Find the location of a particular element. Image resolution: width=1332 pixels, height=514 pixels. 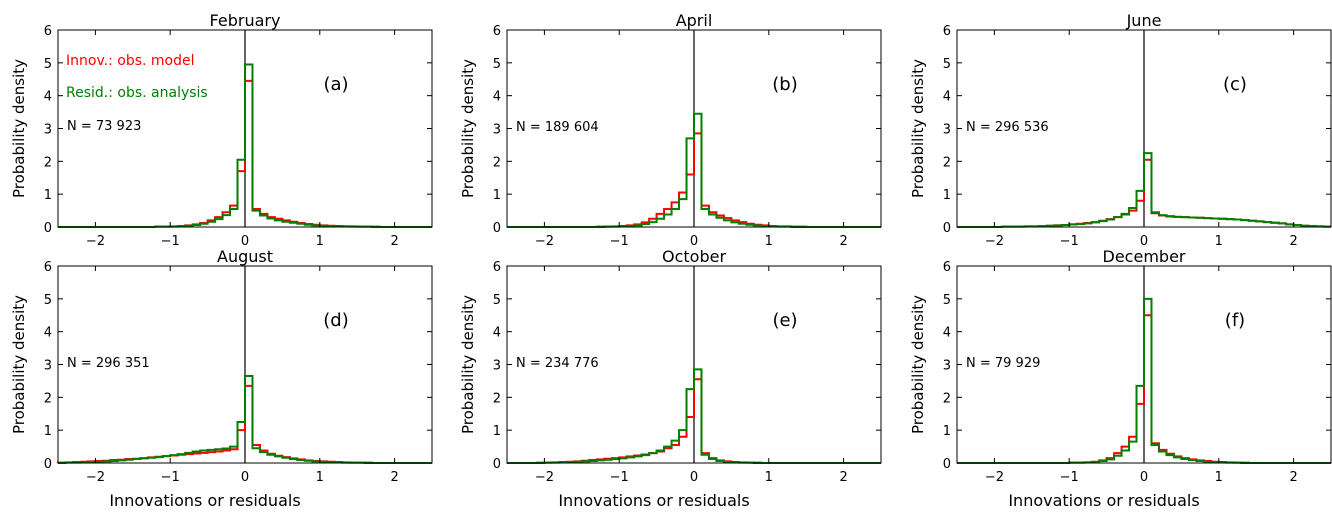

panel-title: February is located at coordinates (245, 20).